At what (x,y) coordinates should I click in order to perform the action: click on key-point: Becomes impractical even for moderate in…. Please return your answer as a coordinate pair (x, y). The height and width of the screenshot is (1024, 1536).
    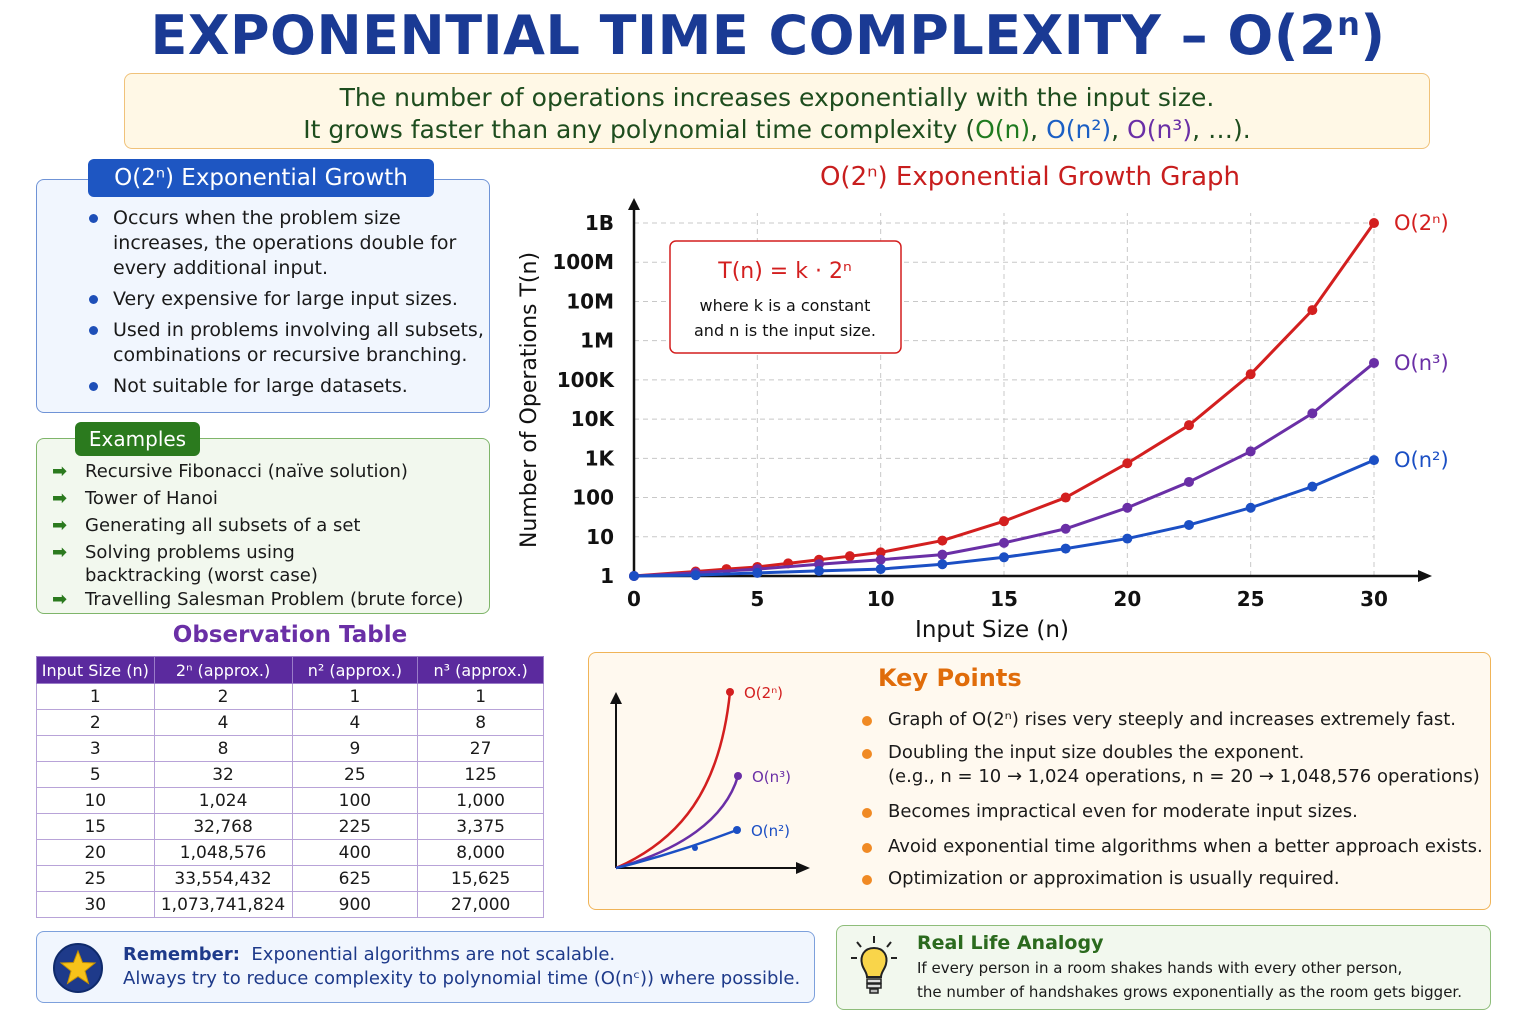
    Looking at the image, I should click on (1110, 812).